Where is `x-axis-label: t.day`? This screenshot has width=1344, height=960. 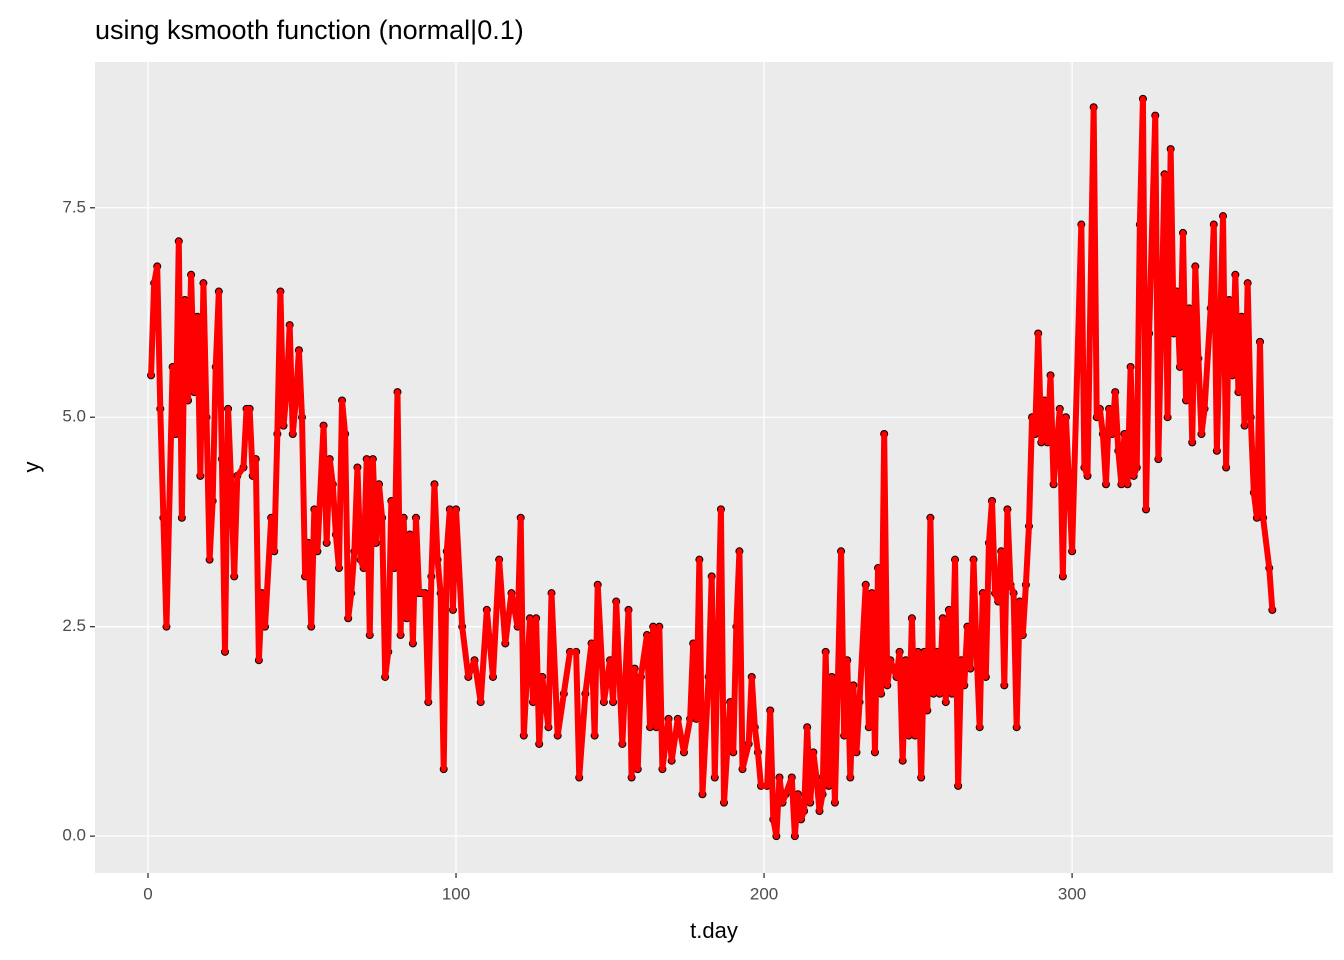 x-axis-label: t.day is located at coordinates (714, 930).